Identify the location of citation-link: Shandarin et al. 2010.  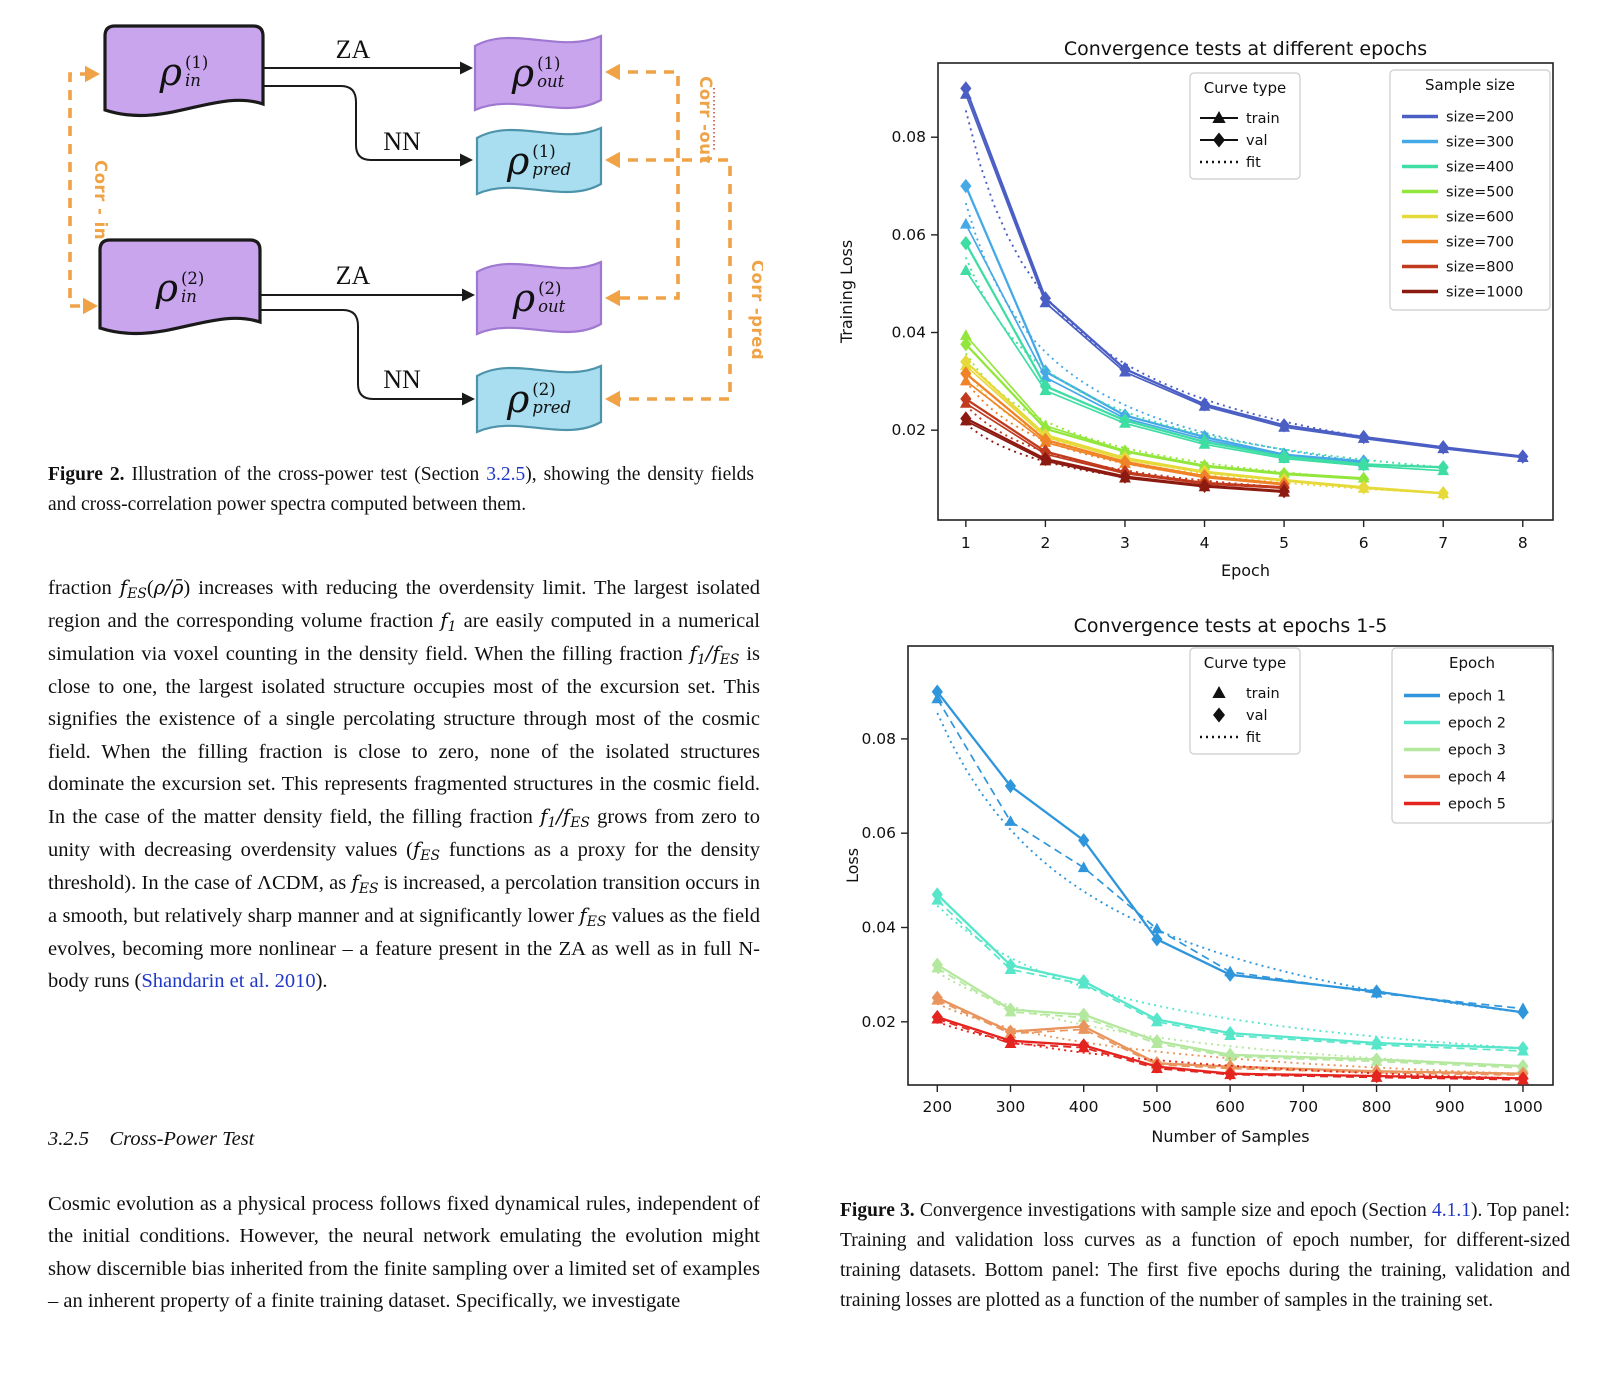
(228, 981).